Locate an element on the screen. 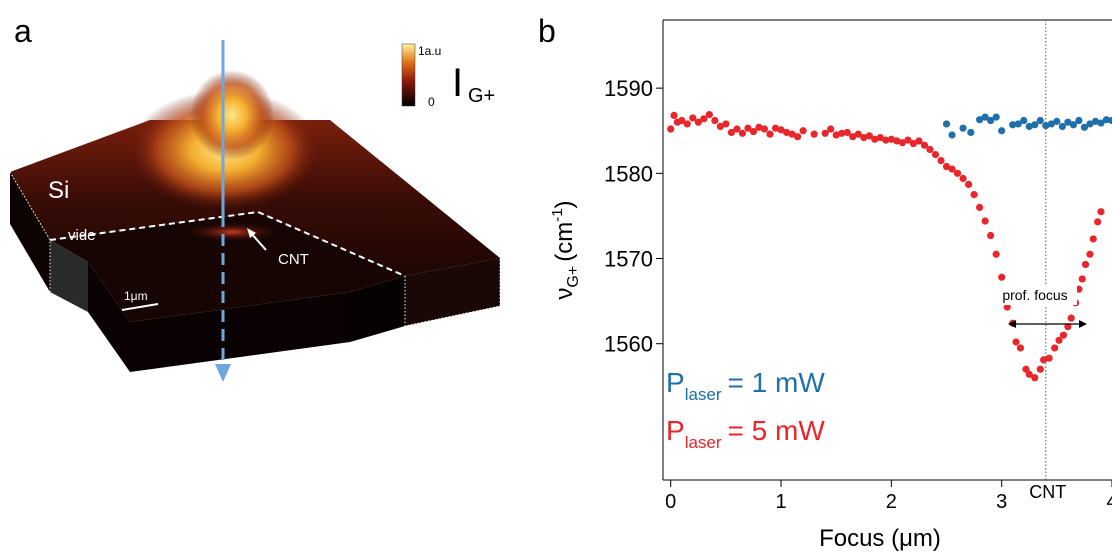 The width and height of the screenshot is (1112, 556). legend-part: = 5 mW is located at coordinates (777, 430).